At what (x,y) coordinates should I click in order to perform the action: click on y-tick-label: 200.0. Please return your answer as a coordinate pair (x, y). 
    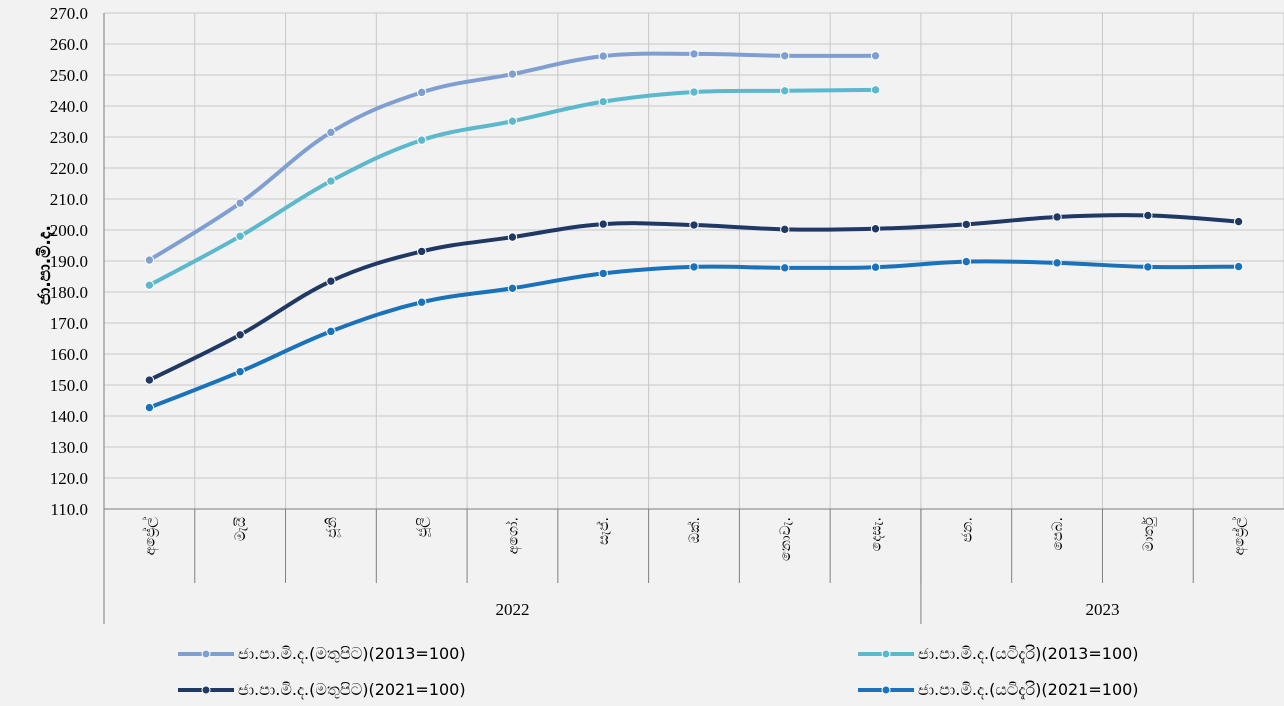
    Looking at the image, I should click on (69, 230).